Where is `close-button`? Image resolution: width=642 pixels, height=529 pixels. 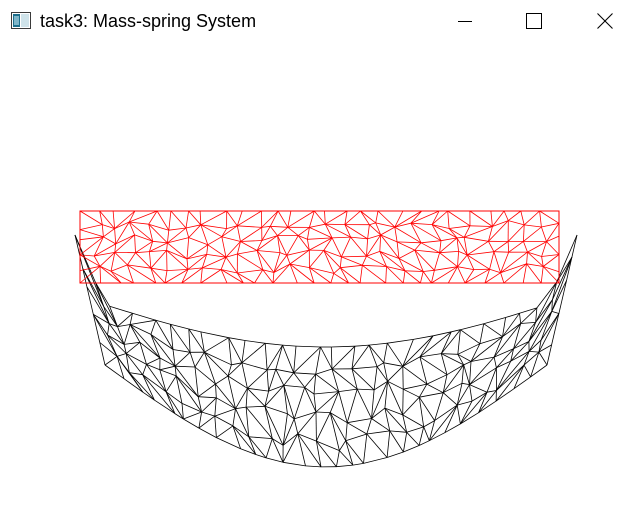
close-button is located at coordinates (605, 21).